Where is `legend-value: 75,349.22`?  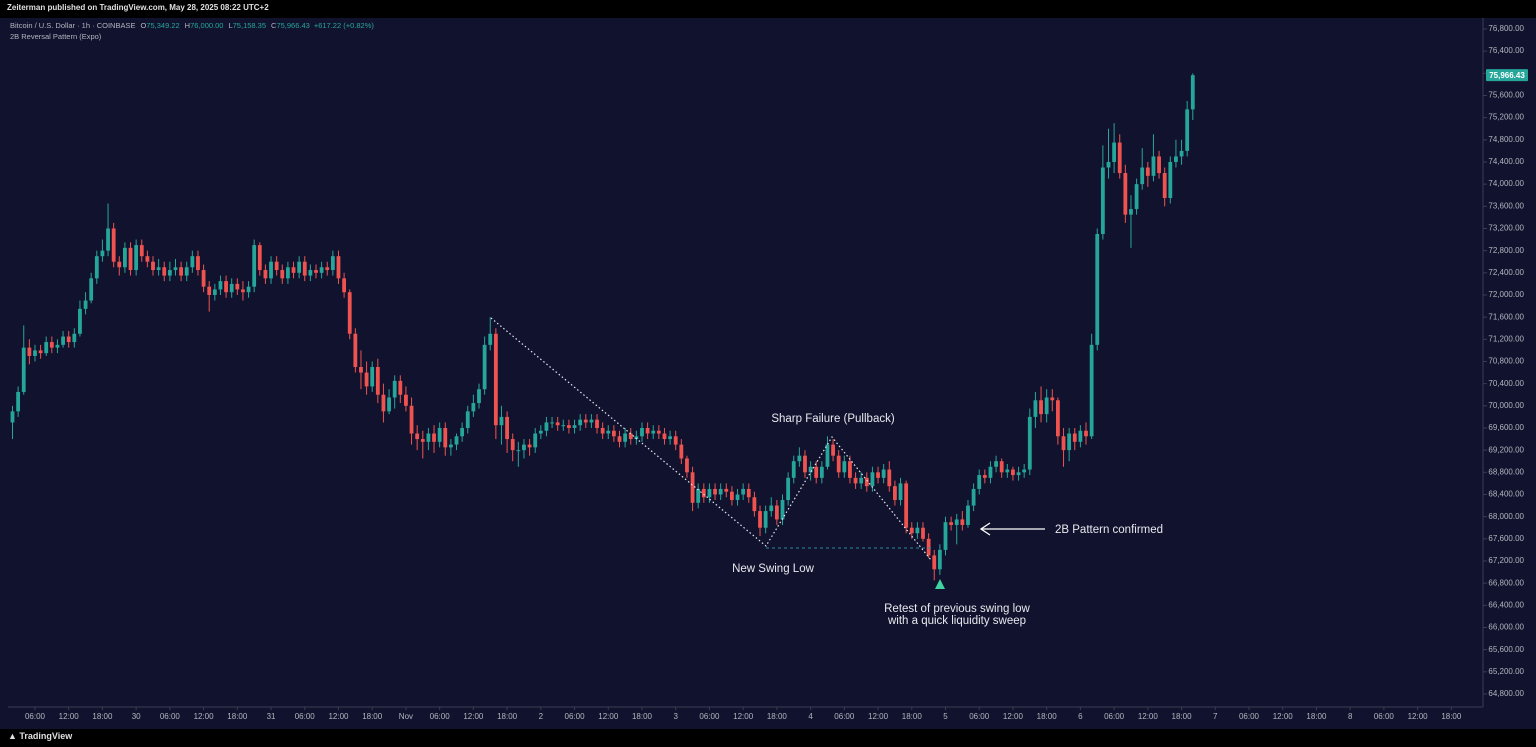 legend-value: 75,349.22 is located at coordinates (163, 25).